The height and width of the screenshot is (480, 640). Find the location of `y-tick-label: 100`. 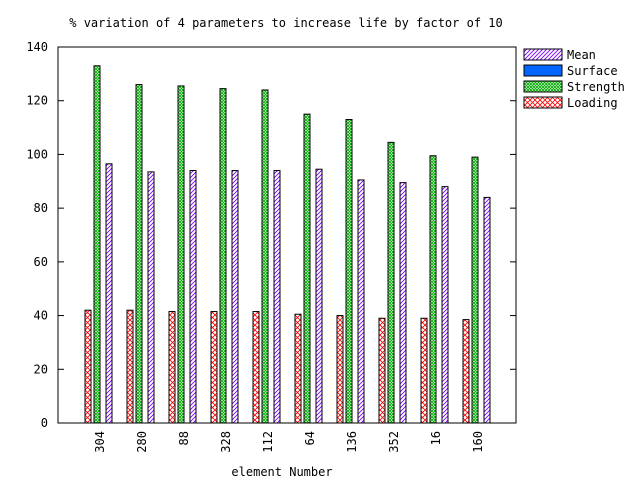

y-tick-label: 100 is located at coordinates (37, 154).